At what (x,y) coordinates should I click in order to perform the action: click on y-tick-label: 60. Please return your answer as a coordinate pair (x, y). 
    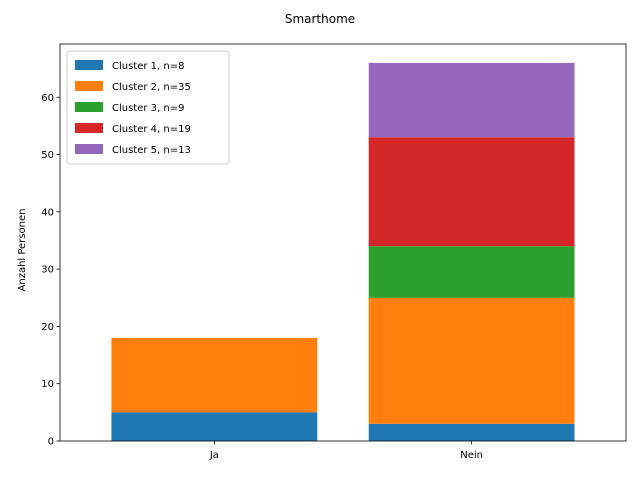
    Looking at the image, I should click on (47, 98).